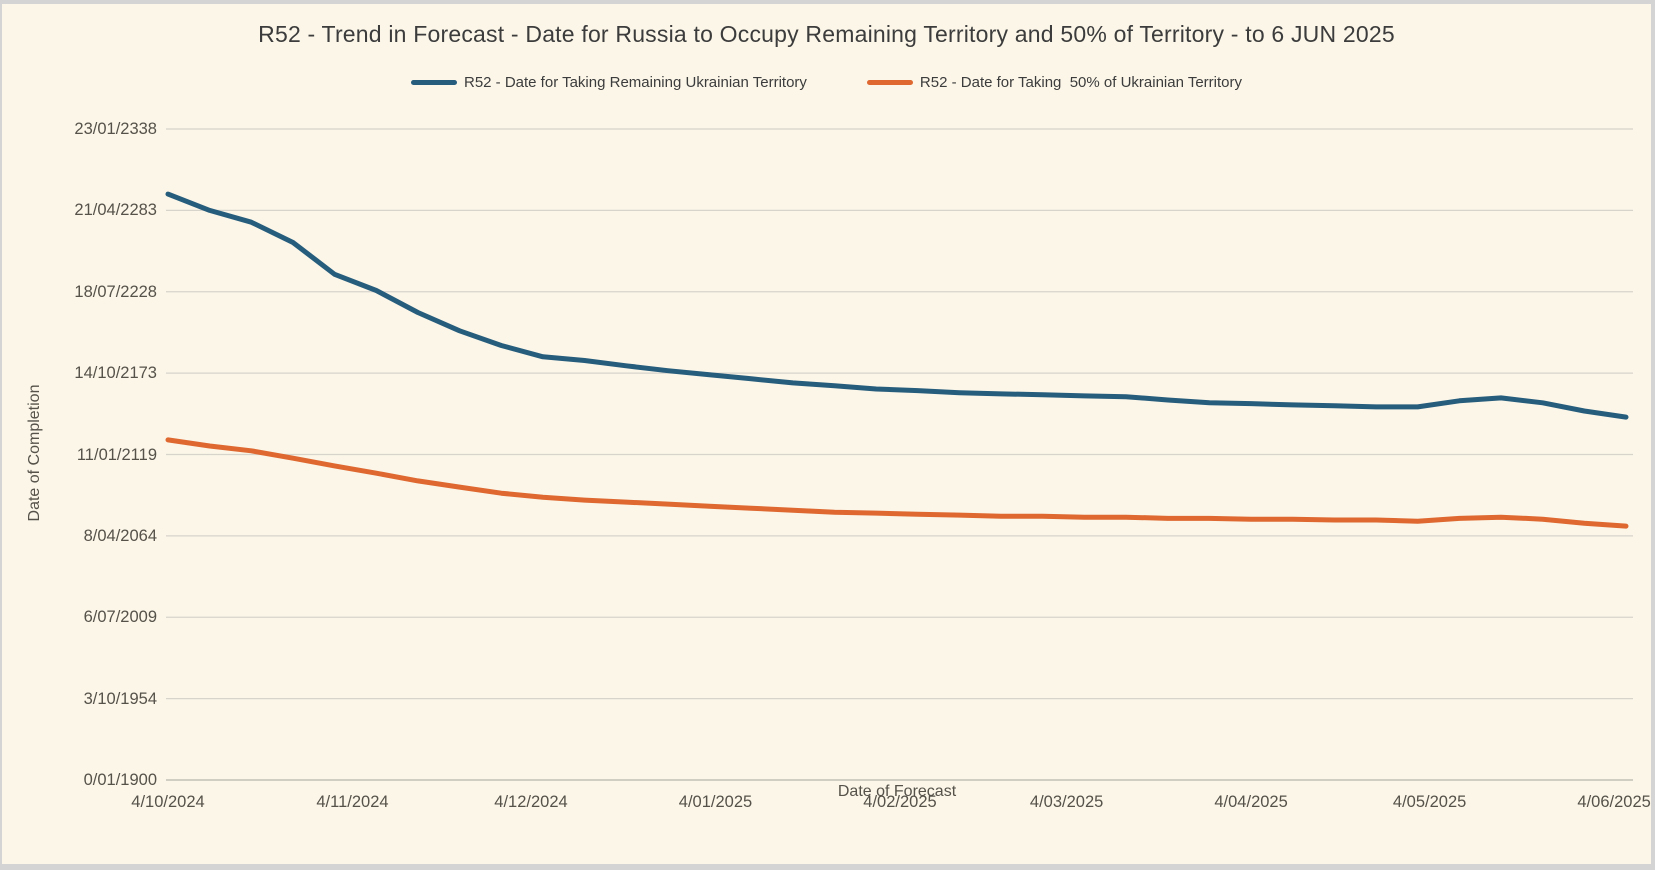 The image size is (1655, 870). What do you see at coordinates (897, 791) in the screenshot?
I see `x-axis-title: Date of Forecast` at bounding box center [897, 791].